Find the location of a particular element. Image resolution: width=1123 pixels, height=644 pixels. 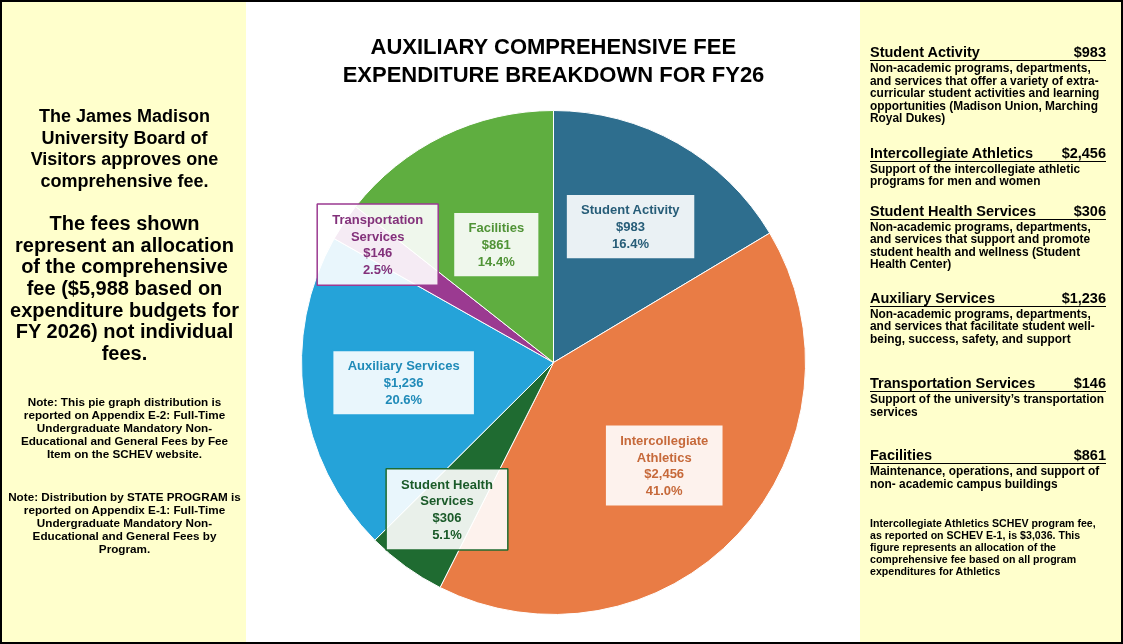

data-label: $983 16.4% is located at coordinates (631, 235).